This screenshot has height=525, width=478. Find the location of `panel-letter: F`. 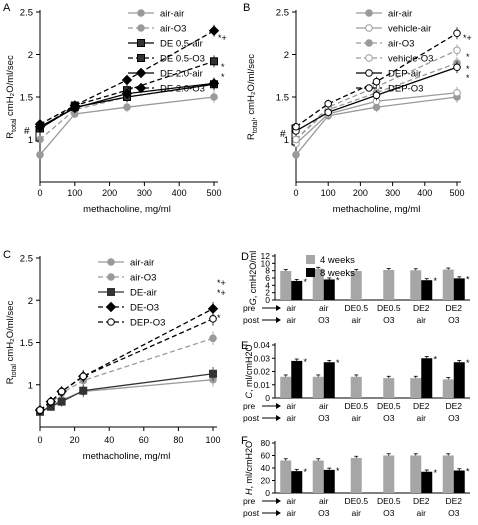

panel-letter: F is located at coordinates (244, 441).